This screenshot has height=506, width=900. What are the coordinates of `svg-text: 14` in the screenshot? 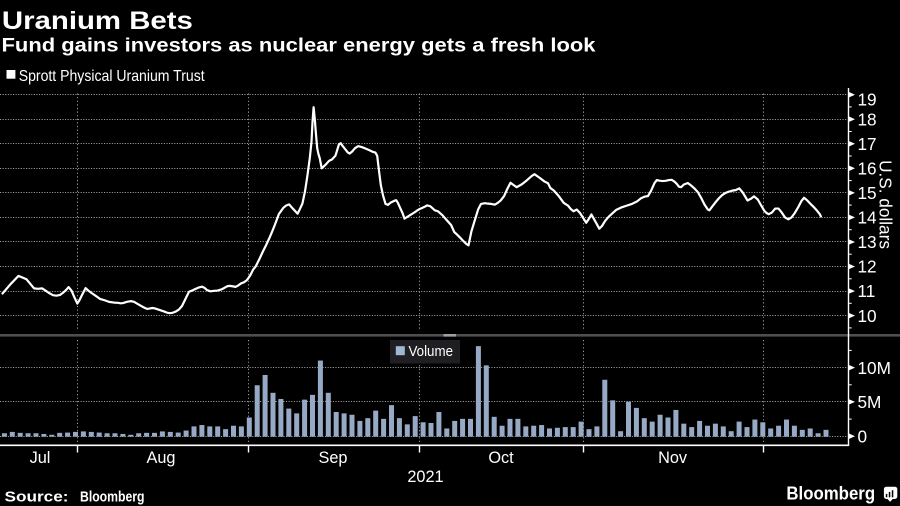 It's located at (868, 218).